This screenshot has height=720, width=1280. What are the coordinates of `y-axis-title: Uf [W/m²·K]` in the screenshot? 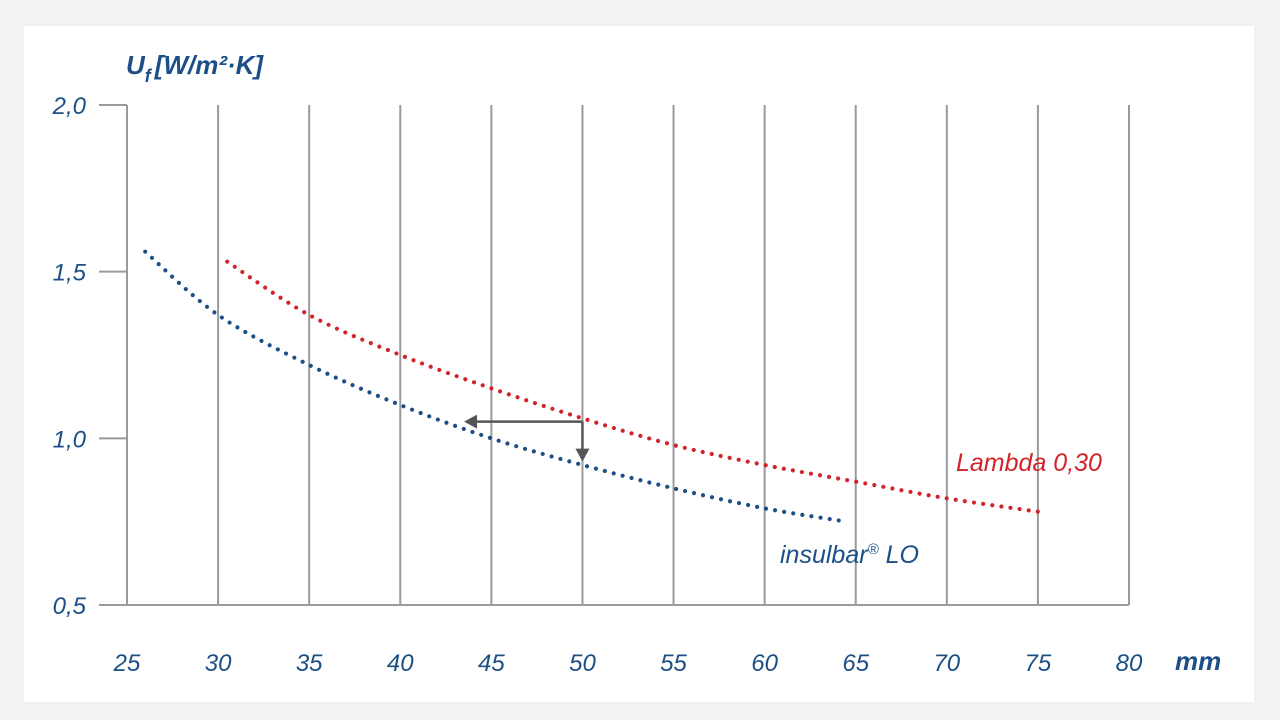 It's located at (195, 68).